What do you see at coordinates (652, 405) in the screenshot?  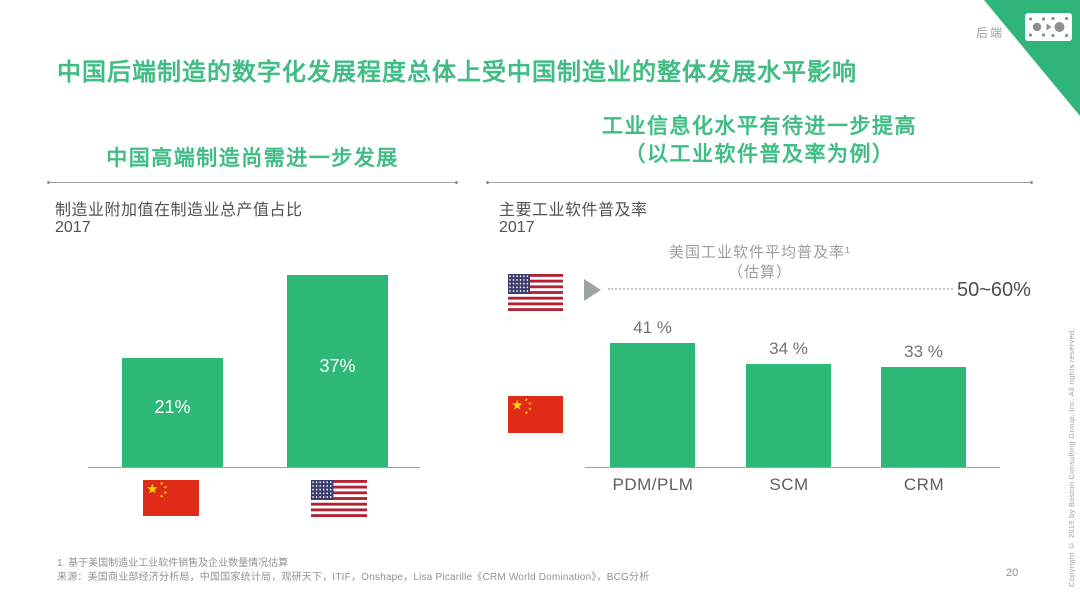 I see `bar-pdm-plm` at bounding box center [652, 405].